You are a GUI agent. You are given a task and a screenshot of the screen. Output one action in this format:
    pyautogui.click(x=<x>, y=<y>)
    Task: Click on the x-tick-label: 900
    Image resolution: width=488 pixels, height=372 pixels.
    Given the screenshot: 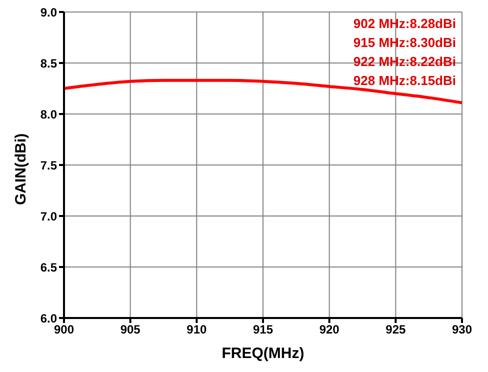 What is the action you would take?
    pyautogui.click(x=64, y=329)
    